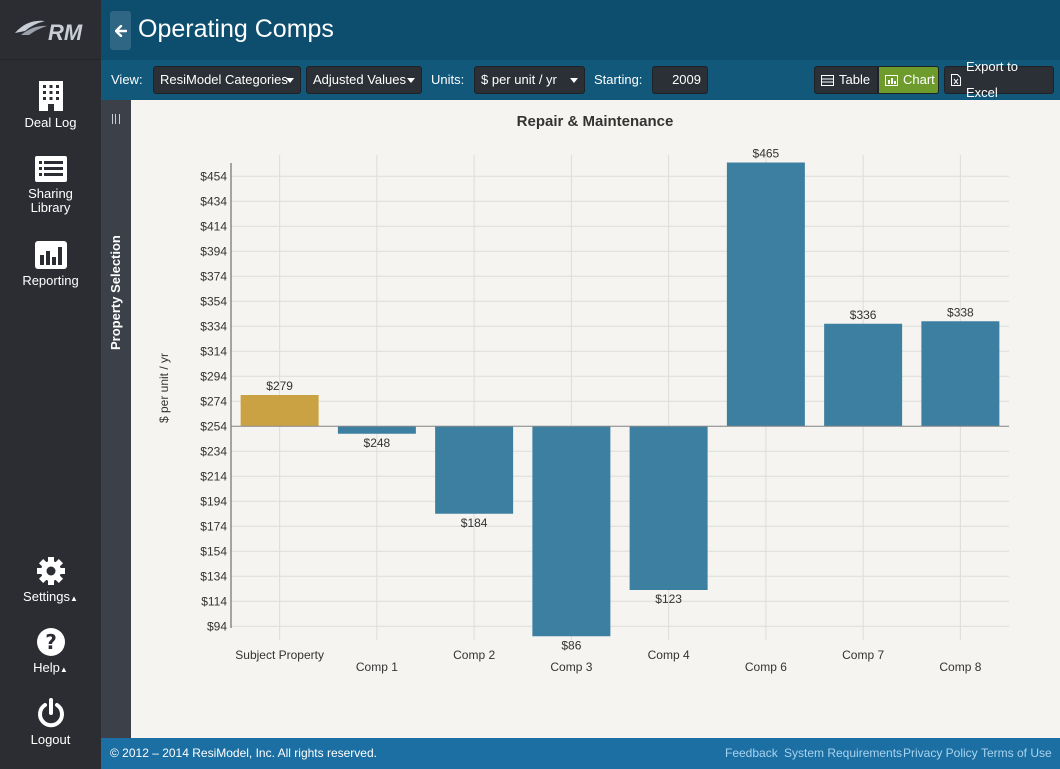  Describe the element at coordinates (686, 79) in the screenshot. I see `starting-year-value: 2009` at that location.